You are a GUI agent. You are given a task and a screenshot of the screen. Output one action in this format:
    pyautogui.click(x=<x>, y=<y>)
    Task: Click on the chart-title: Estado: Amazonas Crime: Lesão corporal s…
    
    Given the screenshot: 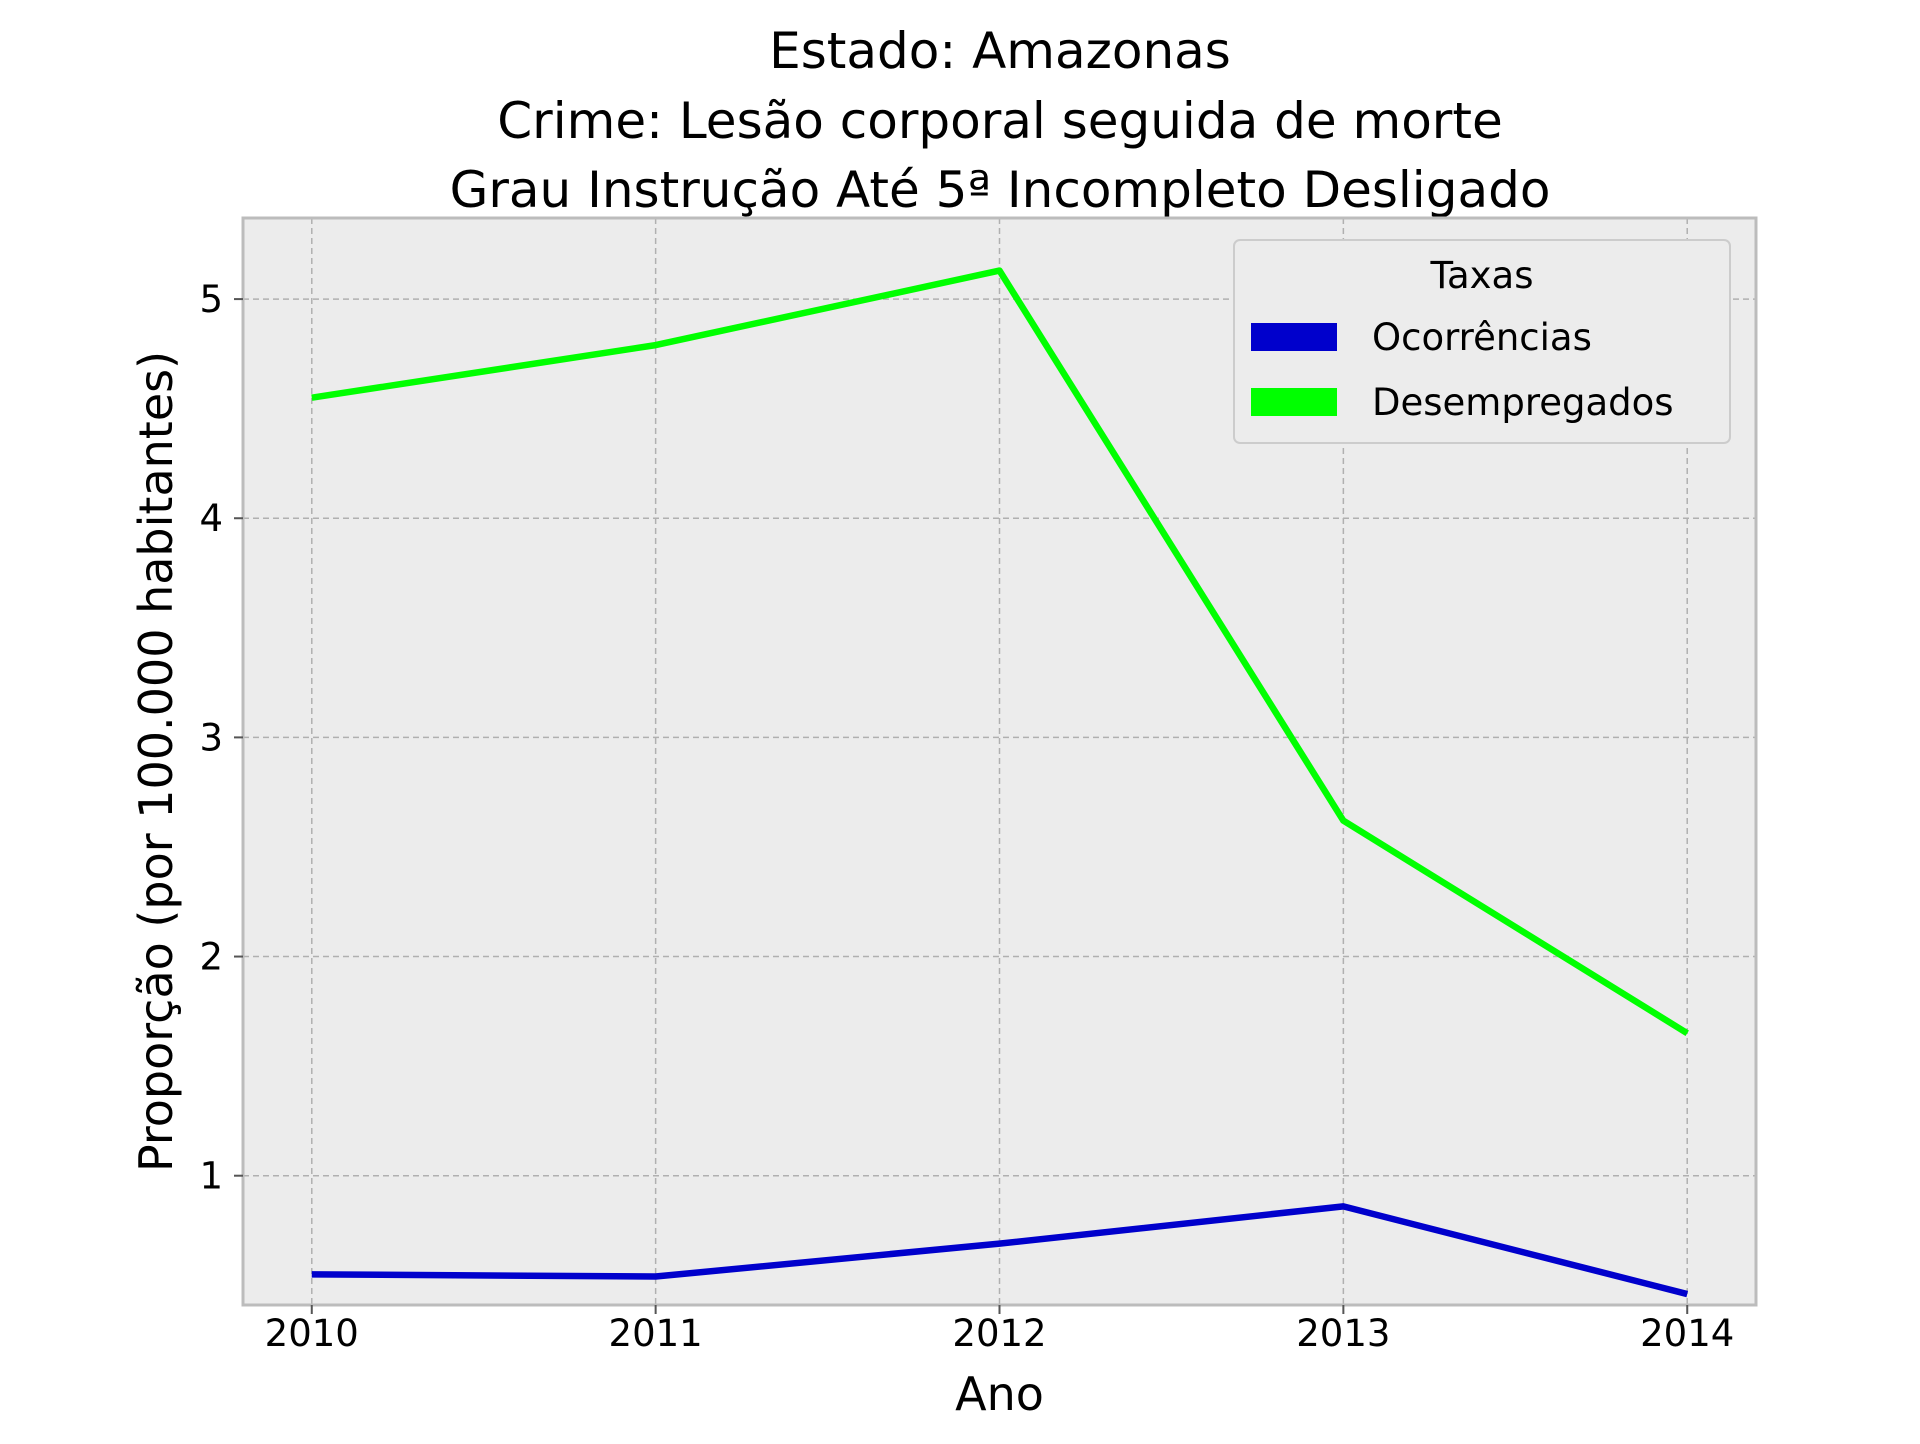 What is the action you would take?
    pyautogui.click(x=1000, y=120)
    